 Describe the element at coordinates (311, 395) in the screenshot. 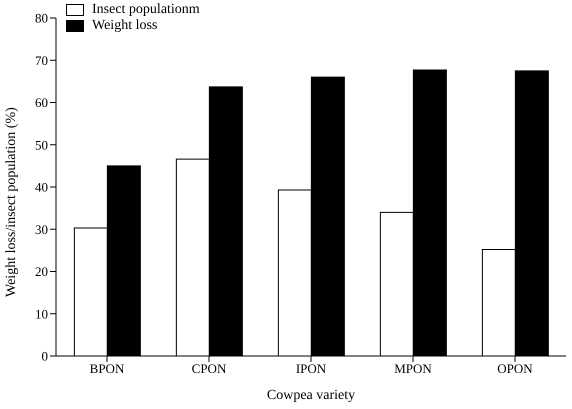

I see `x-axis-title: Cowpea variety` at that location.